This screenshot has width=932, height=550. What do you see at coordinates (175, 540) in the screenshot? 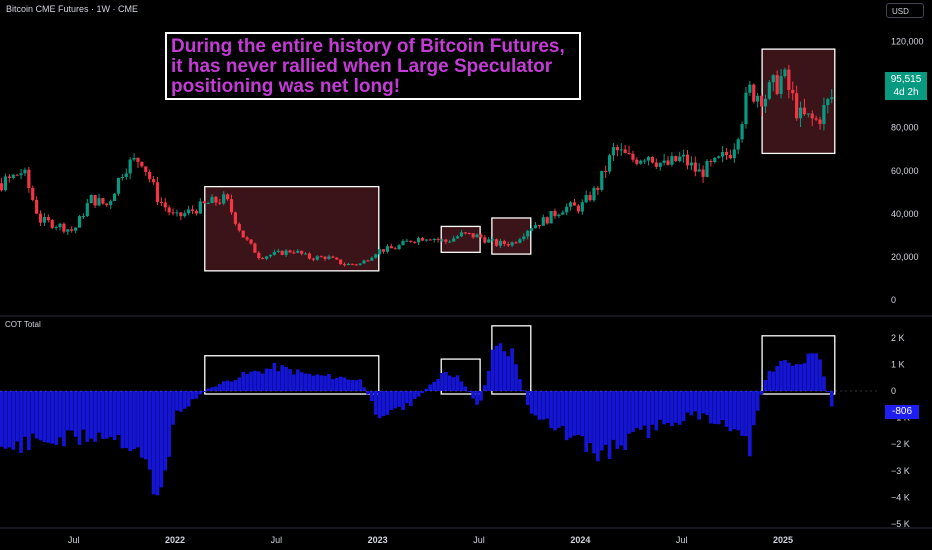
I see `time-tick-label: 2022` at bounding box center [175, 540].